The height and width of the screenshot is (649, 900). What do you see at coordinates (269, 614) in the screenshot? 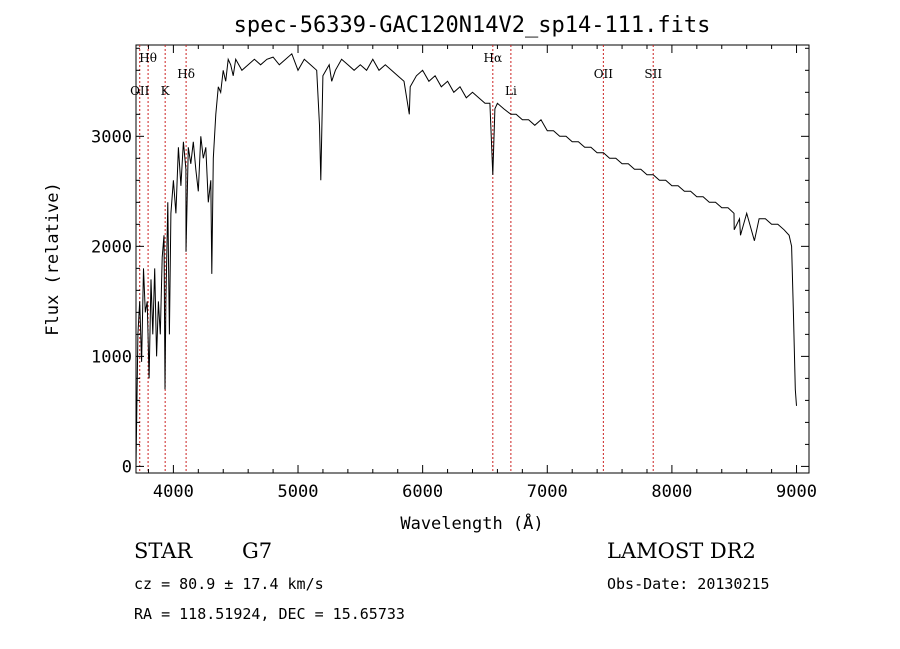
I see `sky-coordinates: RA = 118.51924, DEC = 15.65733` at bounding box center [269, 614].